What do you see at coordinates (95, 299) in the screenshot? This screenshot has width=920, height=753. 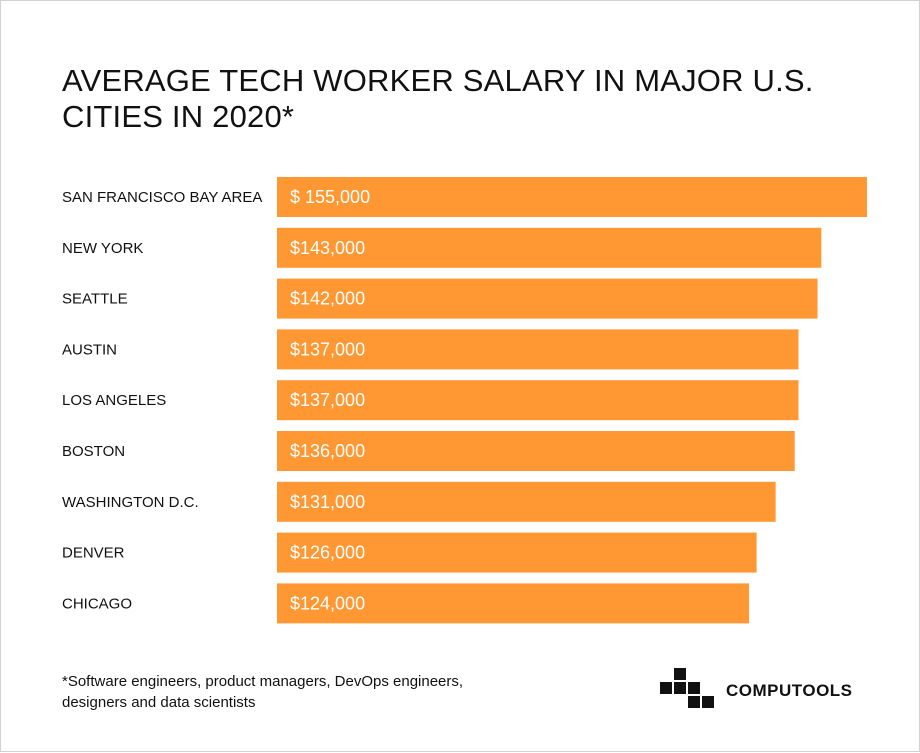 I see `category-label: SEATTLE` at bounding box center [95, 299].